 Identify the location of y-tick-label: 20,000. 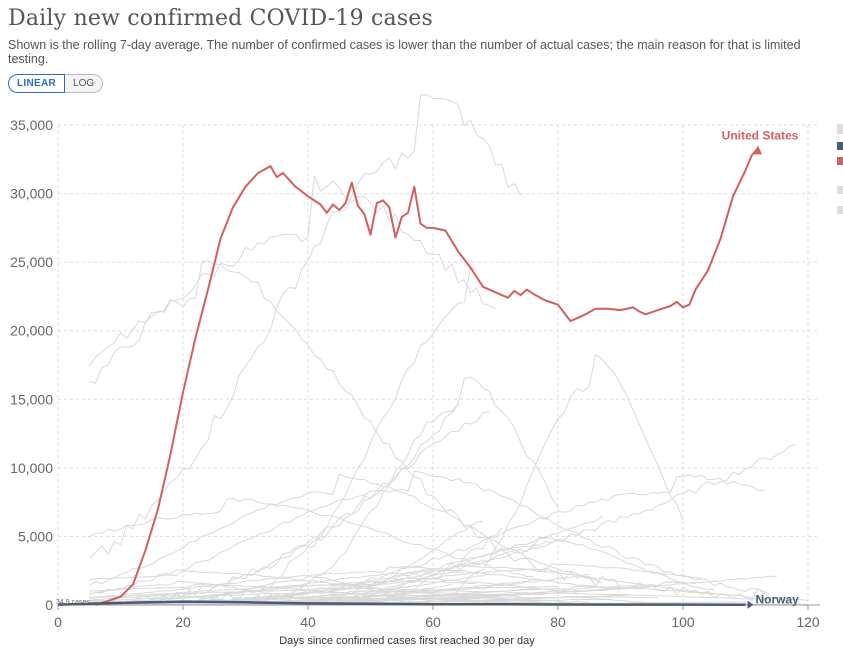
(31, 331).